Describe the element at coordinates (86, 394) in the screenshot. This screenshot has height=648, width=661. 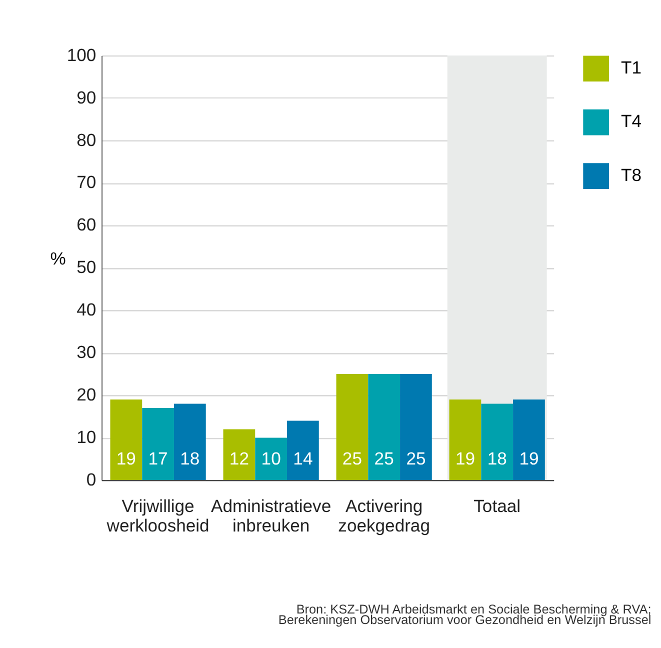
I see `y-tick-label: 20` at that location.